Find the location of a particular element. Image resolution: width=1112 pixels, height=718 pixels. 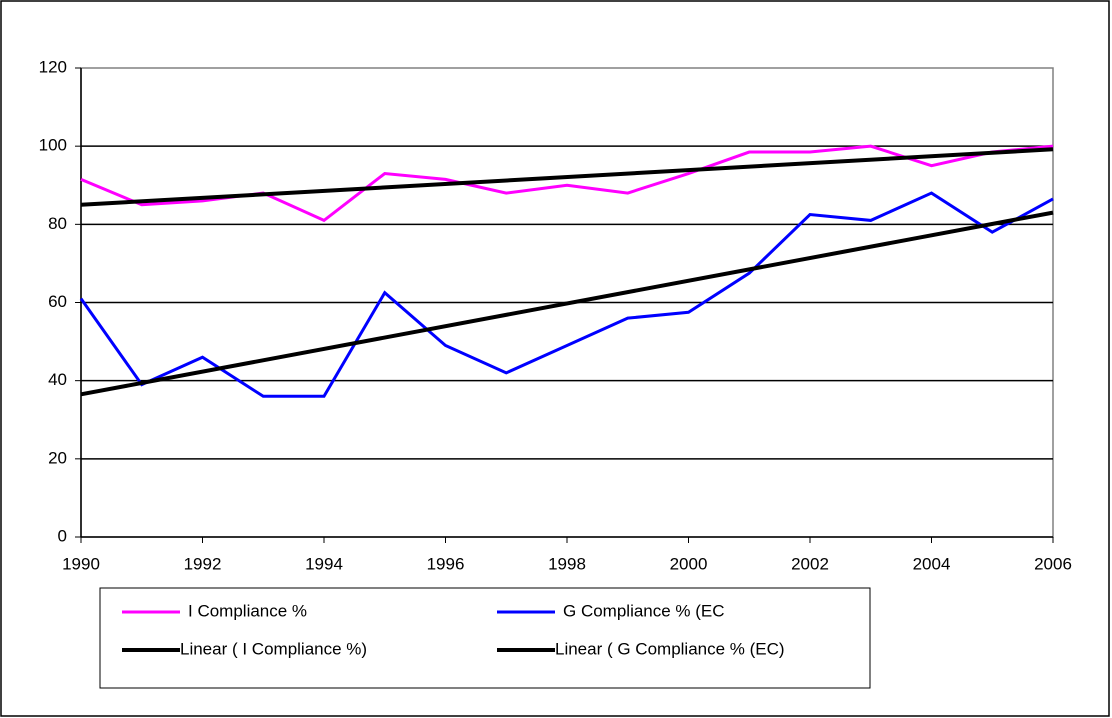

y-tick-label: 20 is located at coordinates (57, 457).